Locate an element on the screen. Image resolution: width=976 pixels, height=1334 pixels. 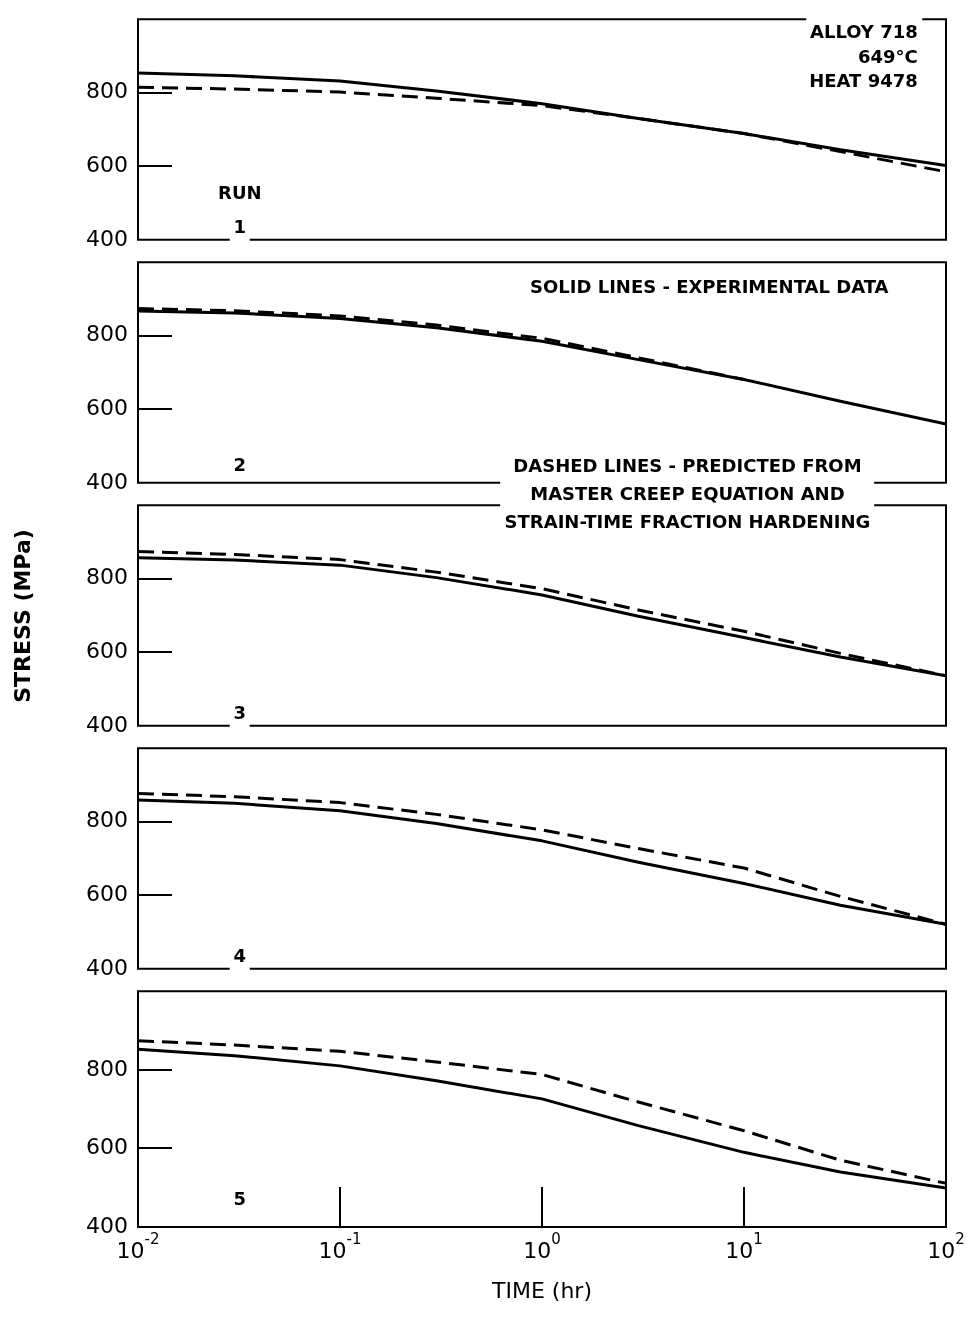
annotation: 1 is located at coordinates (240, 226).